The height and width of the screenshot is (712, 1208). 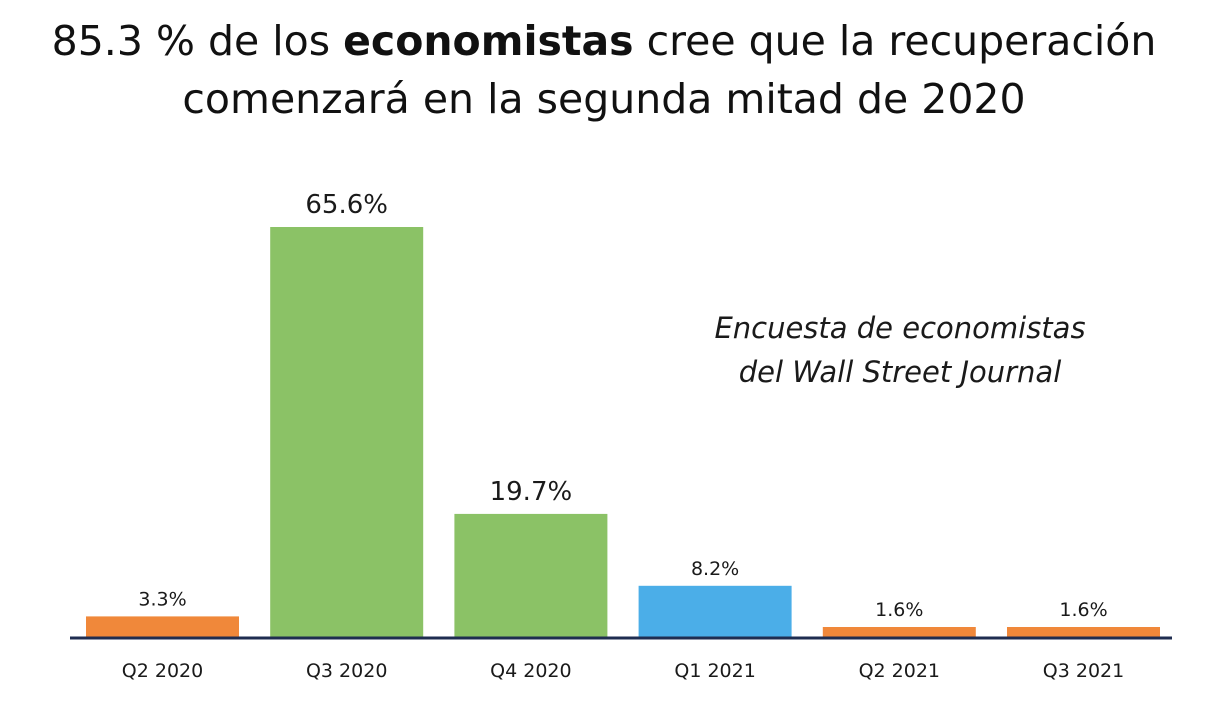 What do you see at coordinates (1083, 671) in the screenshot?
I see `category-label: Q3 2021` at bounding box center [1083, 671].